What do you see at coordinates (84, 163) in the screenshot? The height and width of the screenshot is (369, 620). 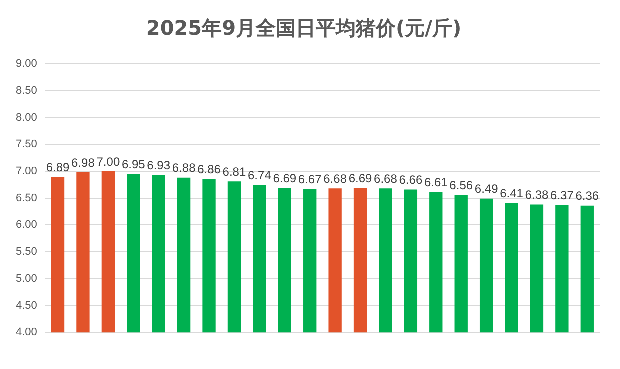 I see `data-label: 6.98` at bounding box center [84, 163].